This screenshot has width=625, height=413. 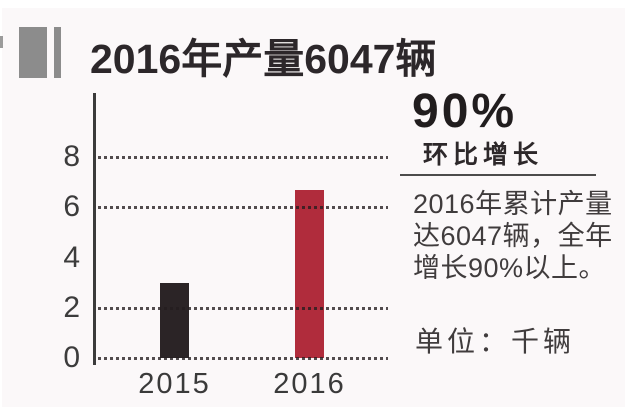 What do you see at coordinates (33, 52) in the screenshot?
I see `title-accent-block` at bounding box center [33, 52].